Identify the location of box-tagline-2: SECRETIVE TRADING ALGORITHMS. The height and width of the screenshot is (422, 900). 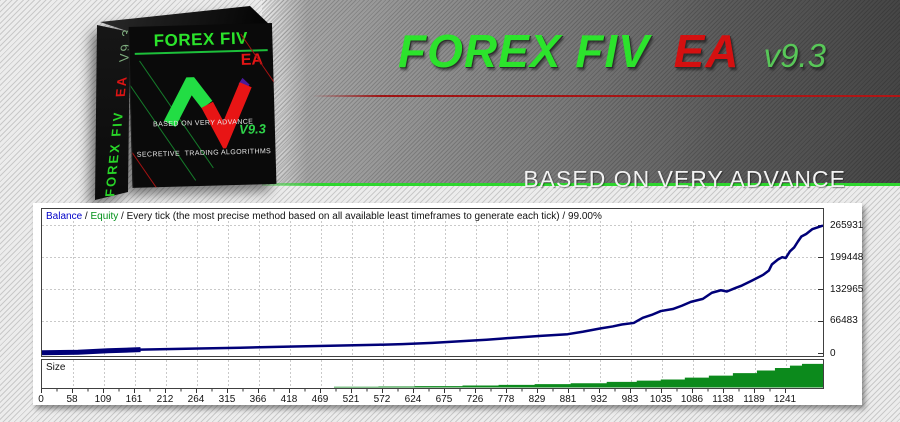
(204, 153).